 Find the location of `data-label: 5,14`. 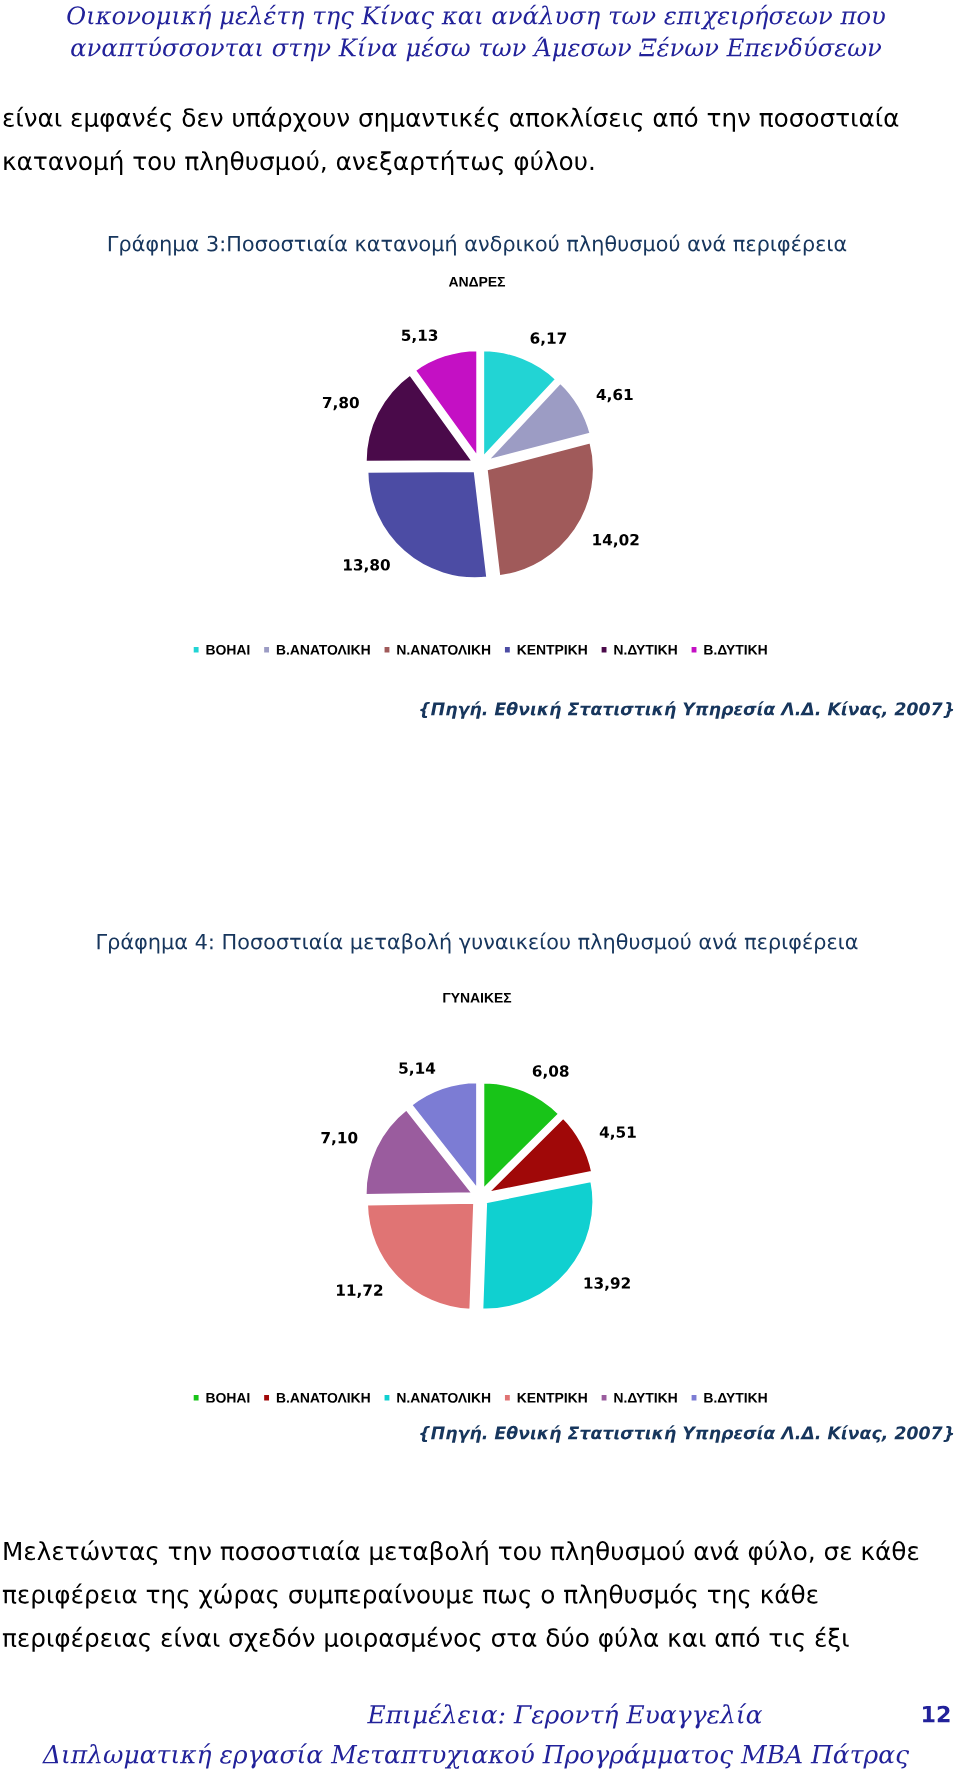

data-label: 5,14 is located at coordinates (417, 1069).